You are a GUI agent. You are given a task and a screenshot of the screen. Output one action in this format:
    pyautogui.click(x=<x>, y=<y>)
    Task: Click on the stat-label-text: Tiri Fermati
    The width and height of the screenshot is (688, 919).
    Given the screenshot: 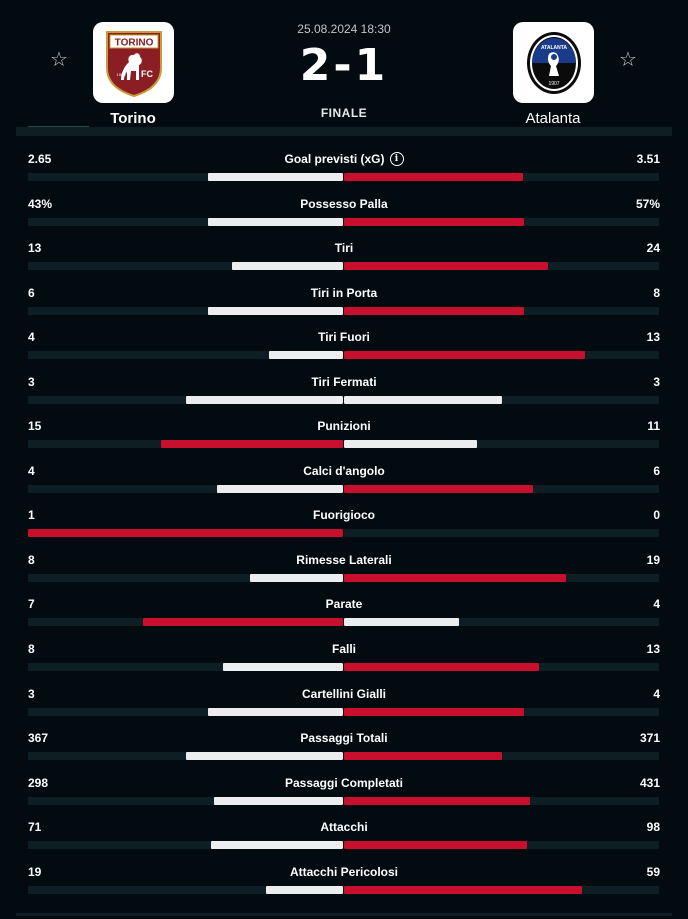 What is the action you would take?
    pyautogui.click(x=344, y=381)
    